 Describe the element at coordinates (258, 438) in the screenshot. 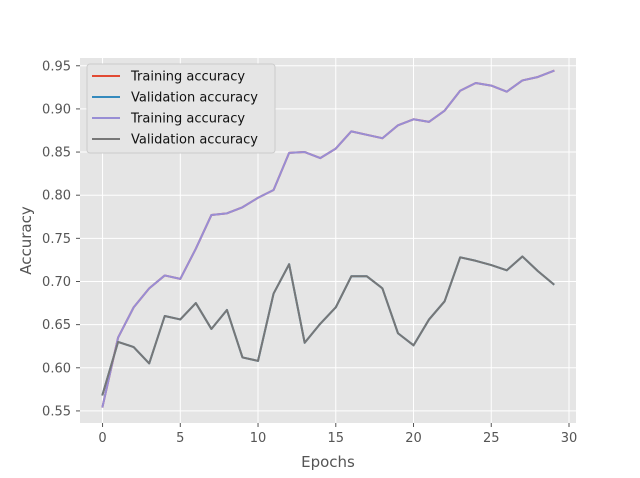

I see `x-tick-label: 10` at that location.